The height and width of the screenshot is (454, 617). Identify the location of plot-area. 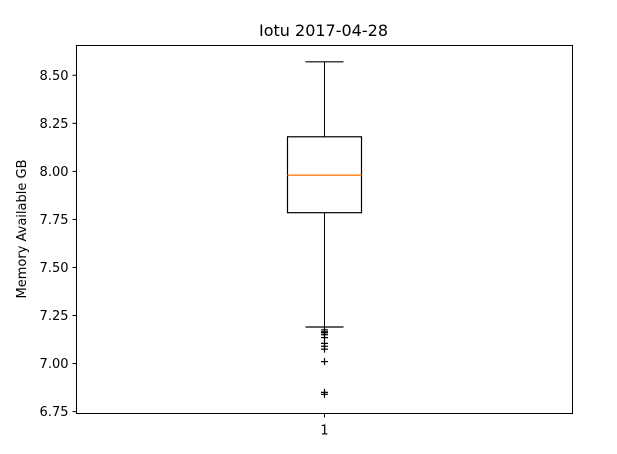
(324, 229).